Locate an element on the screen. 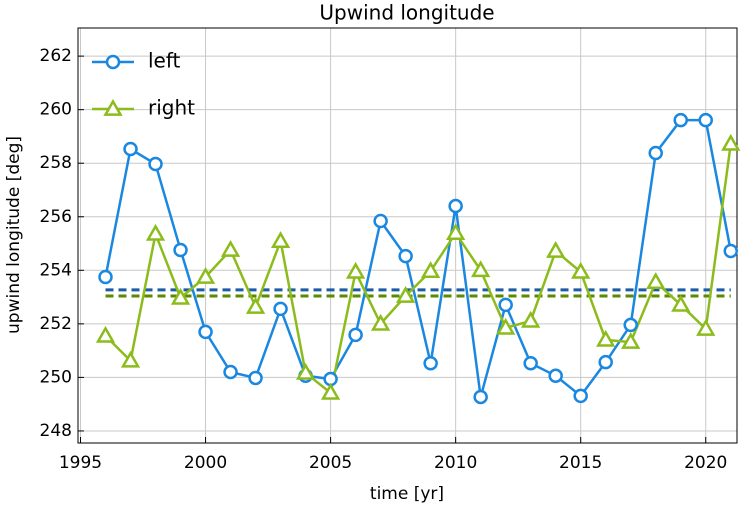 The image size is (747, 510). y-tick-label: 256 is located at coordinates (56, 217).